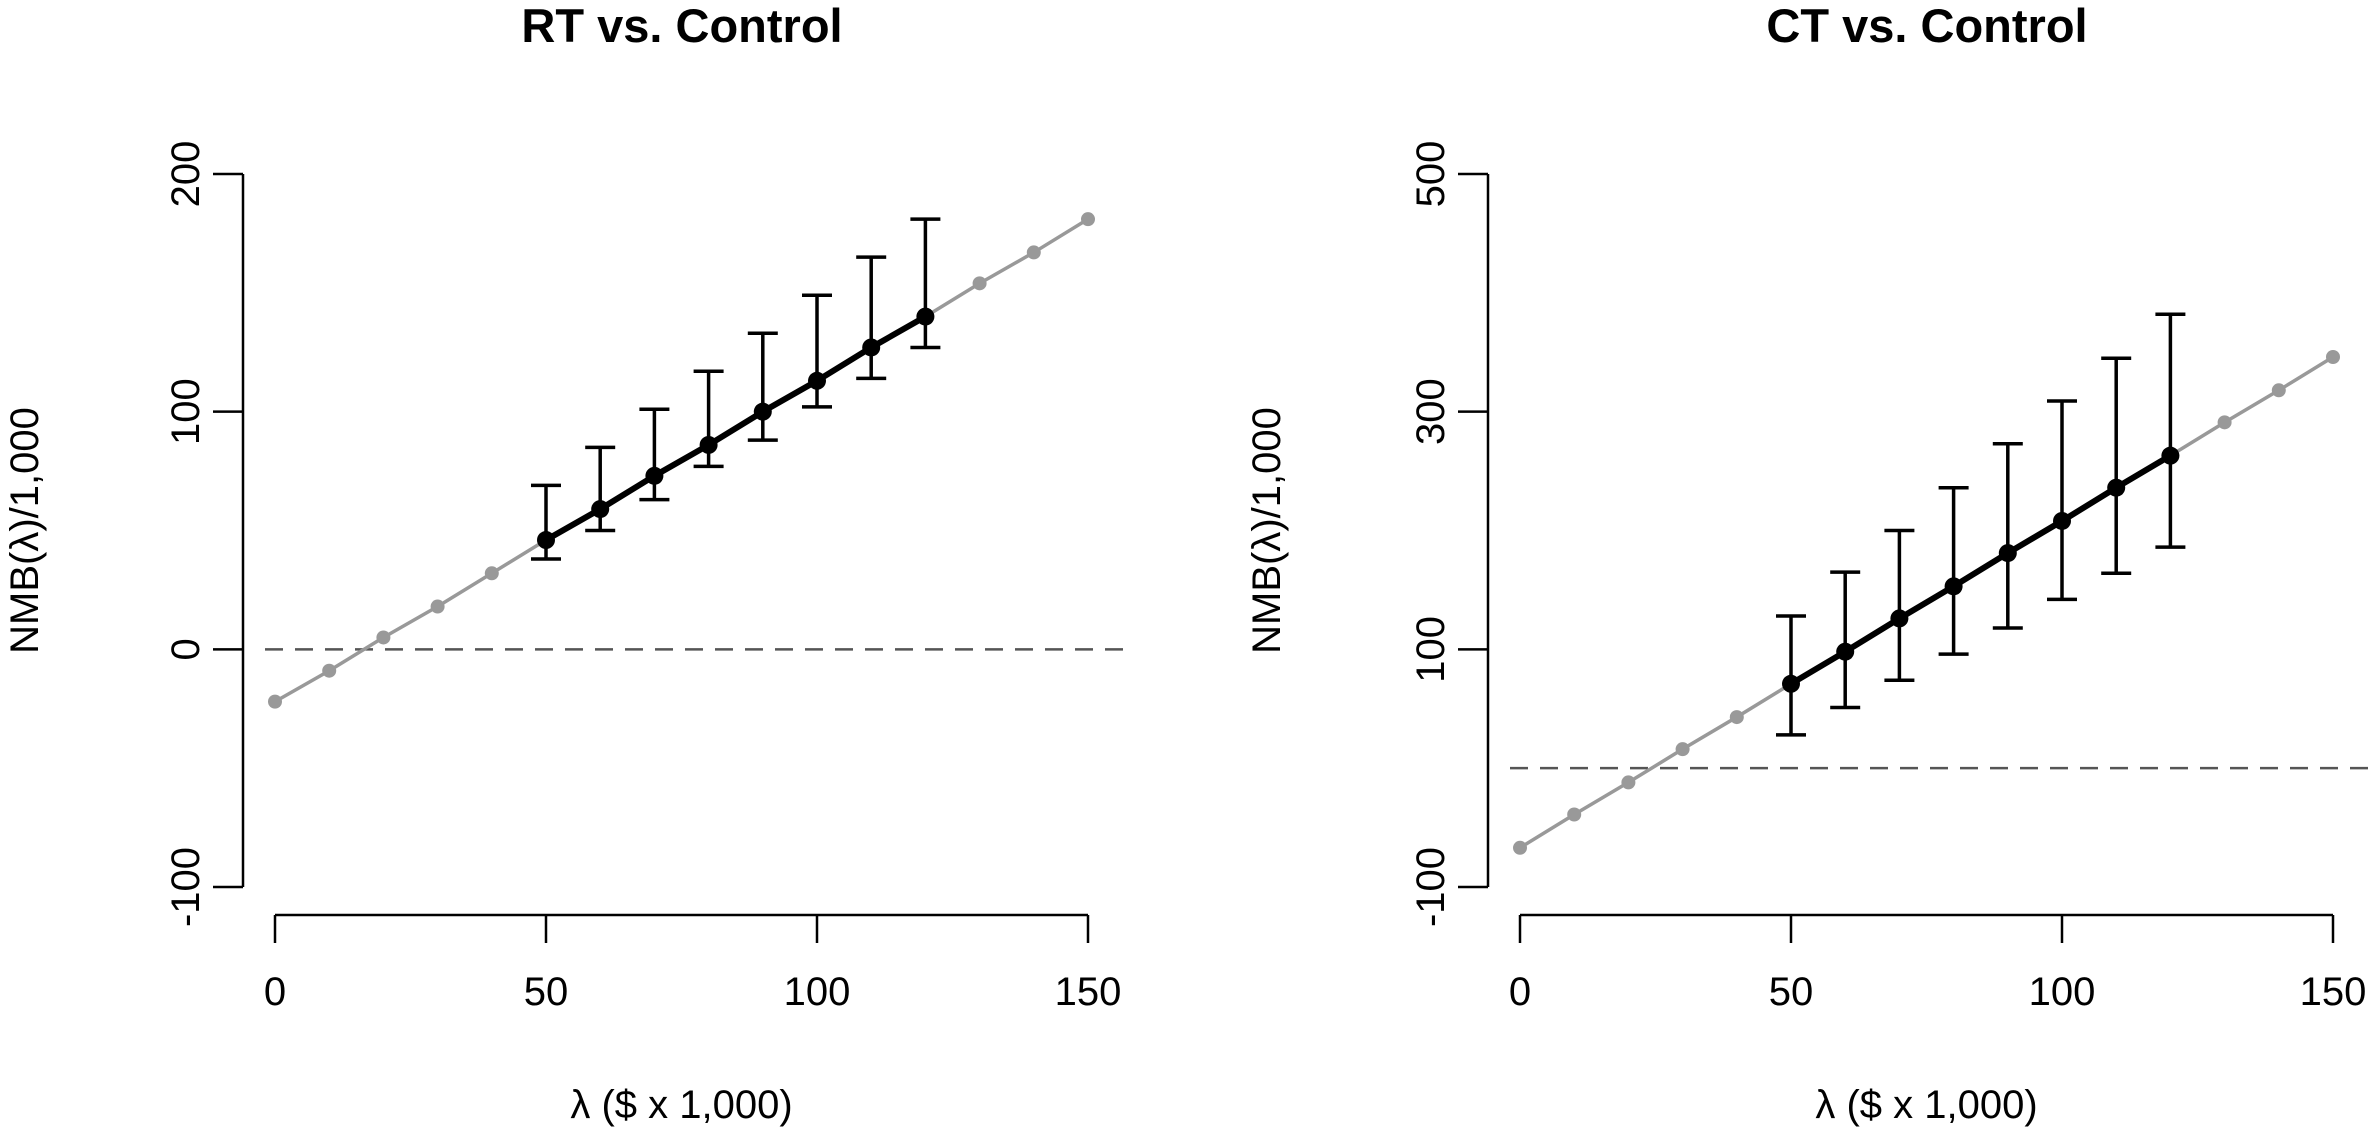  I want to click on chart-title: CT vs. Control, so click(1926, 26).